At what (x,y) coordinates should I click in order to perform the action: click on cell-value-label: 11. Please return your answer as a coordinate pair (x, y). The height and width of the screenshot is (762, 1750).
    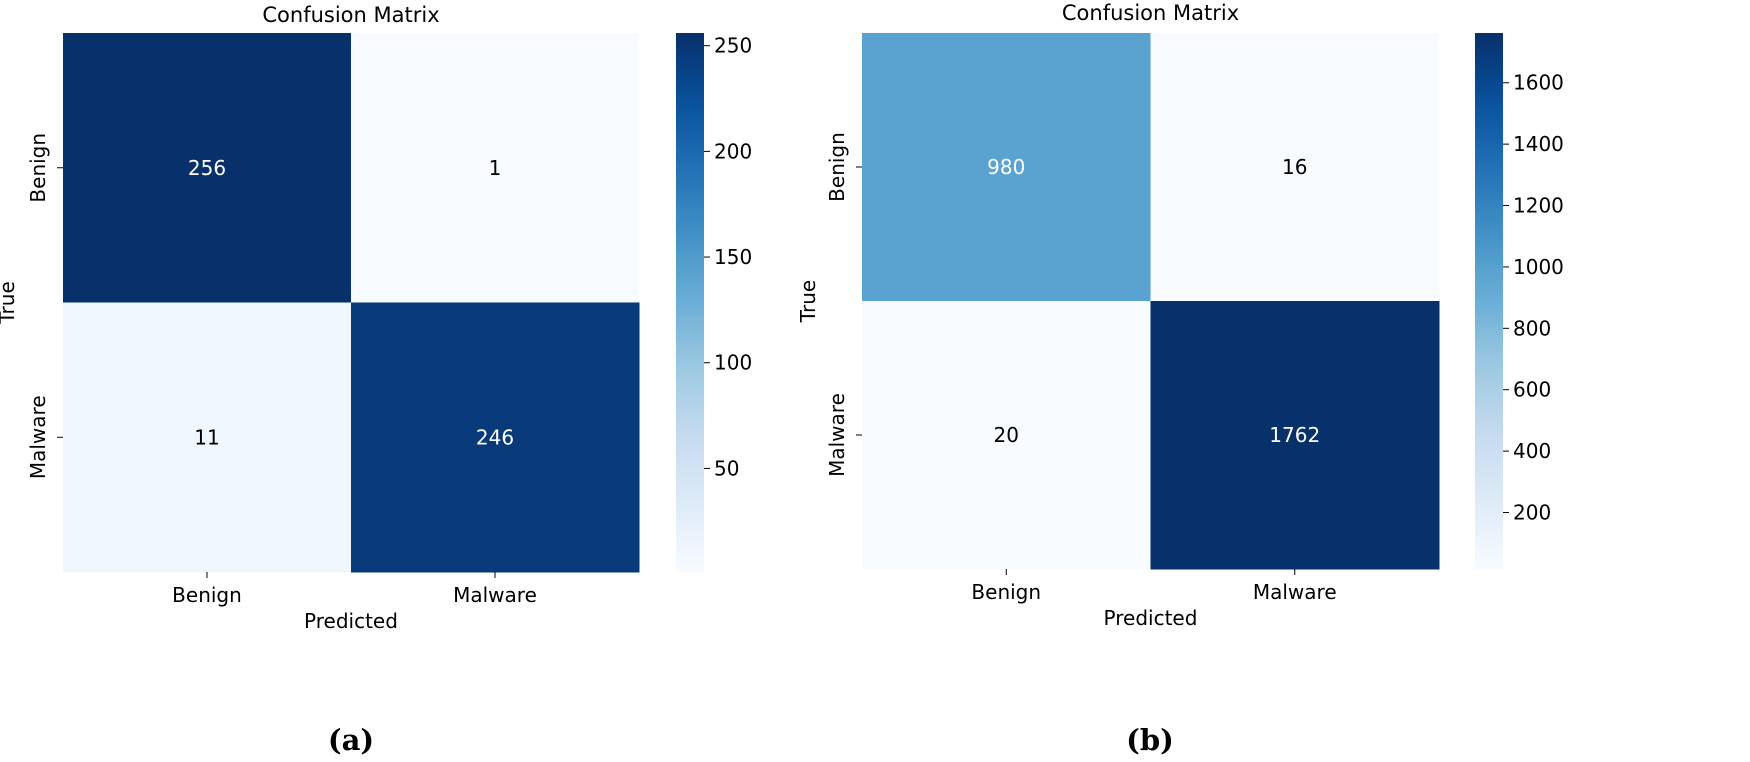
    Looking at the image, I should click on (206, 437).